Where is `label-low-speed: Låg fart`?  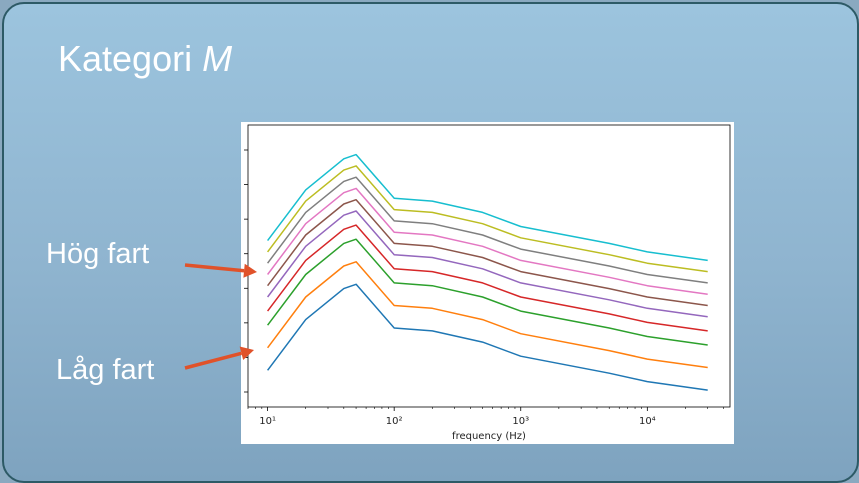 label-low-speed: Låg fart is located at coordinates (105, 370).